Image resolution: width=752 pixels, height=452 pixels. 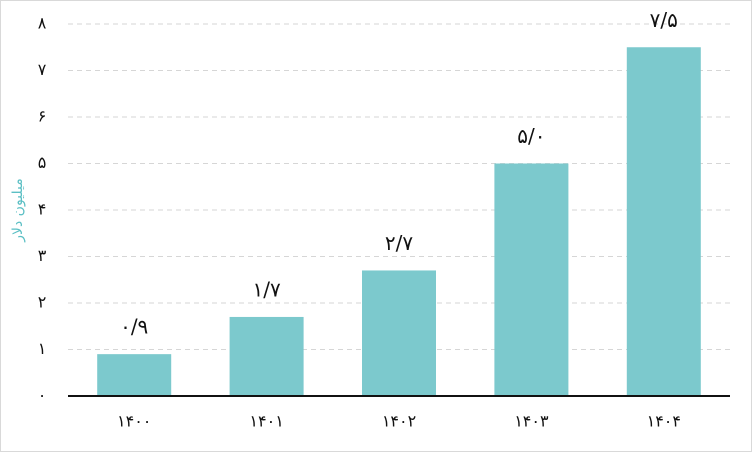 What do you see at coordinates (42, 69) in the screenshot?
I see `y-tick-label: ۷` at bounding box center [42, 69].